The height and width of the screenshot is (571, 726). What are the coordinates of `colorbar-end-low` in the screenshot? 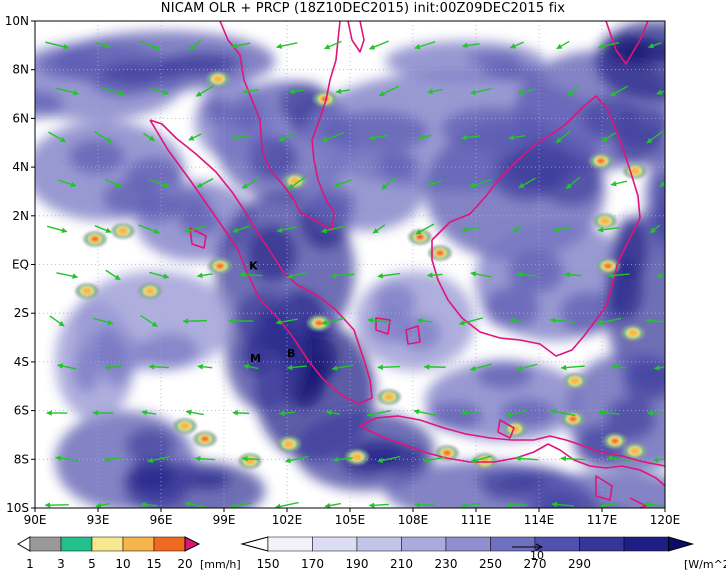 It's located at (254, 544).